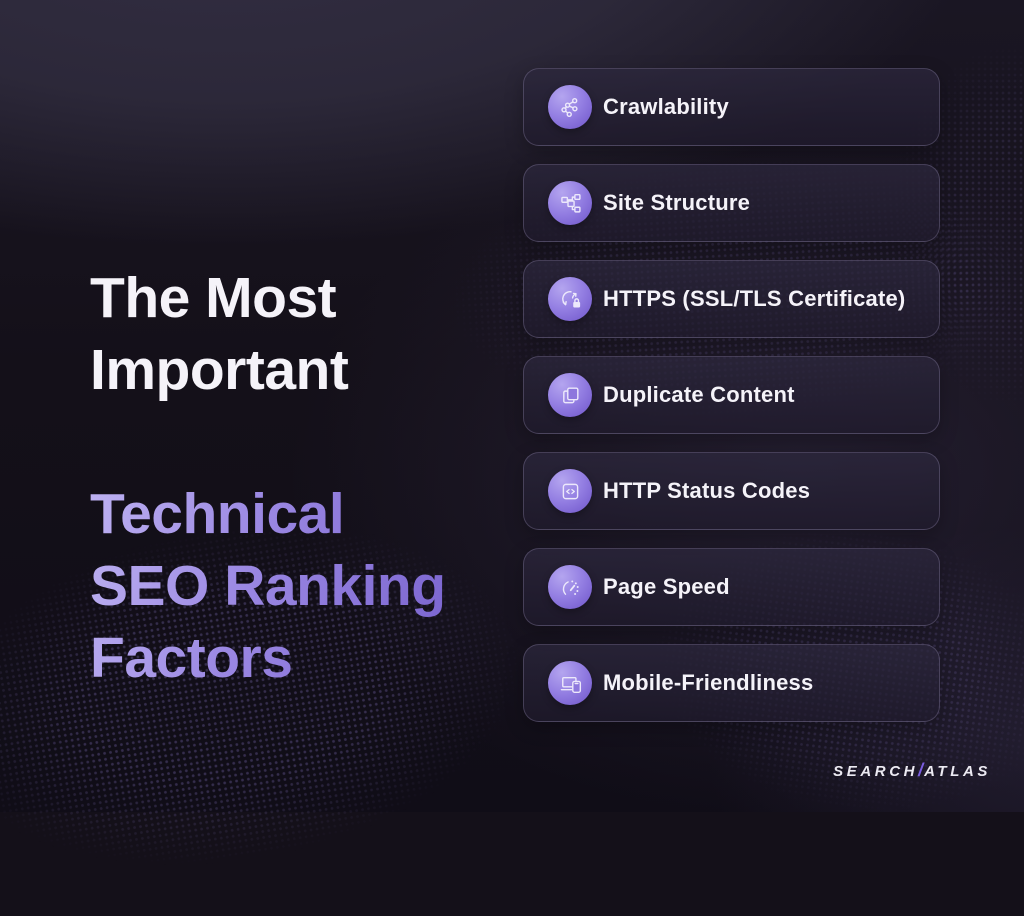 This screenshot has height=916, width=1024. Describe the element at coordinates (570, 683) in the screenshot. I see `mobile-friendliness-icon` at that location.